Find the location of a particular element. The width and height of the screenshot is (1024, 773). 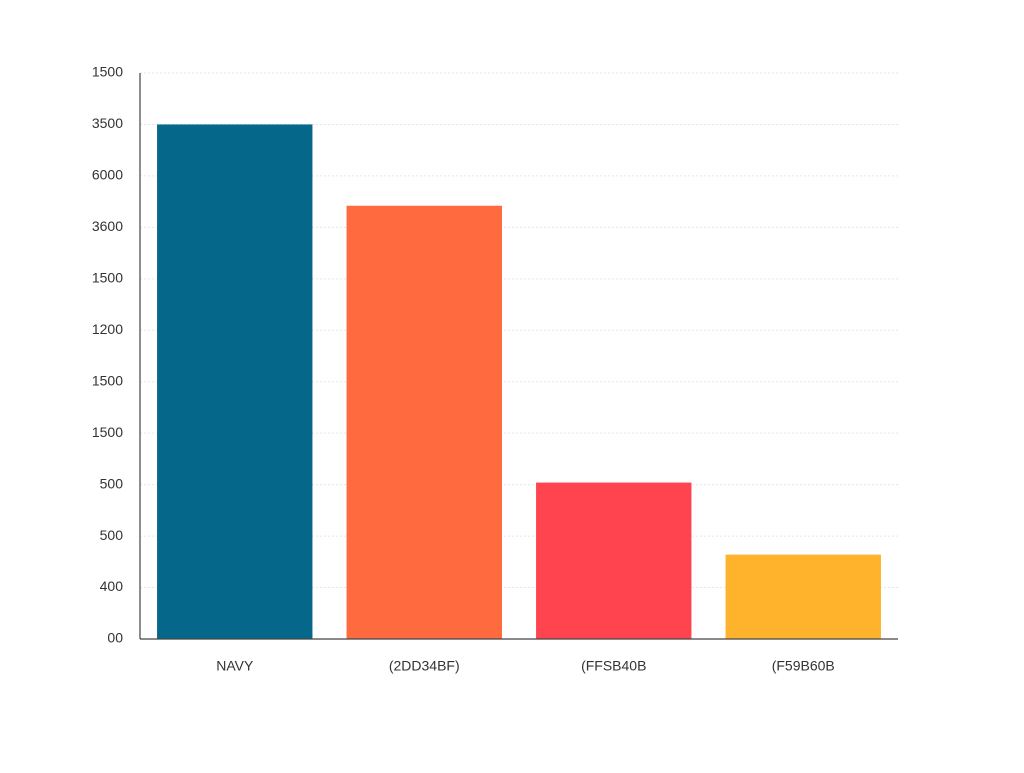

y-tick-label: 3500 is located at coordinates (107, 123).